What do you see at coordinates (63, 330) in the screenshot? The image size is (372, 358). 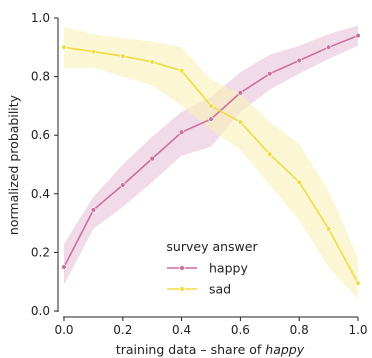 I see `x-tick-label: 0.0` at bounding box center [63, 330].